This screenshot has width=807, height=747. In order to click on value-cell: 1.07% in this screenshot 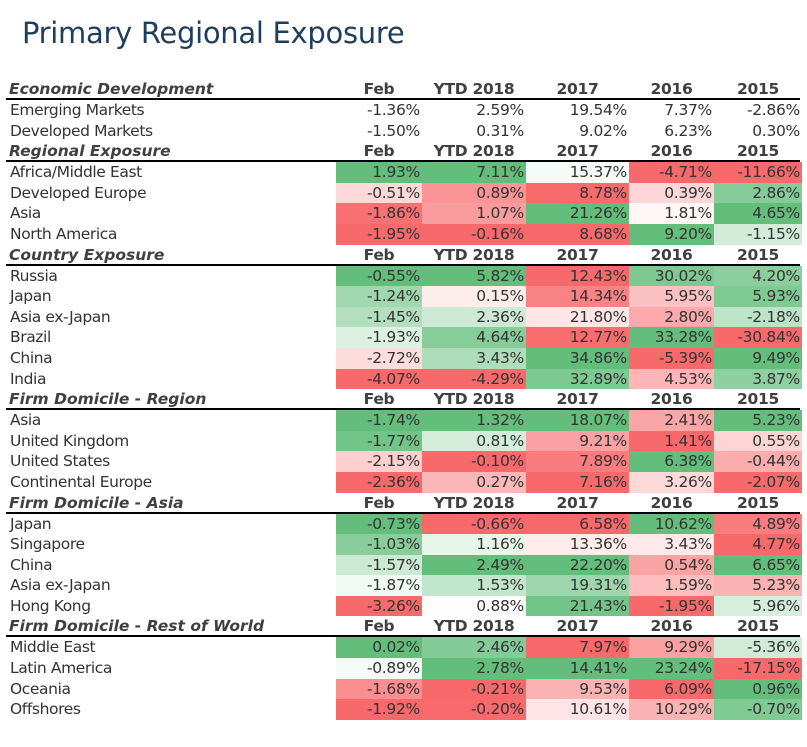, I will do `click(474, 213)`.